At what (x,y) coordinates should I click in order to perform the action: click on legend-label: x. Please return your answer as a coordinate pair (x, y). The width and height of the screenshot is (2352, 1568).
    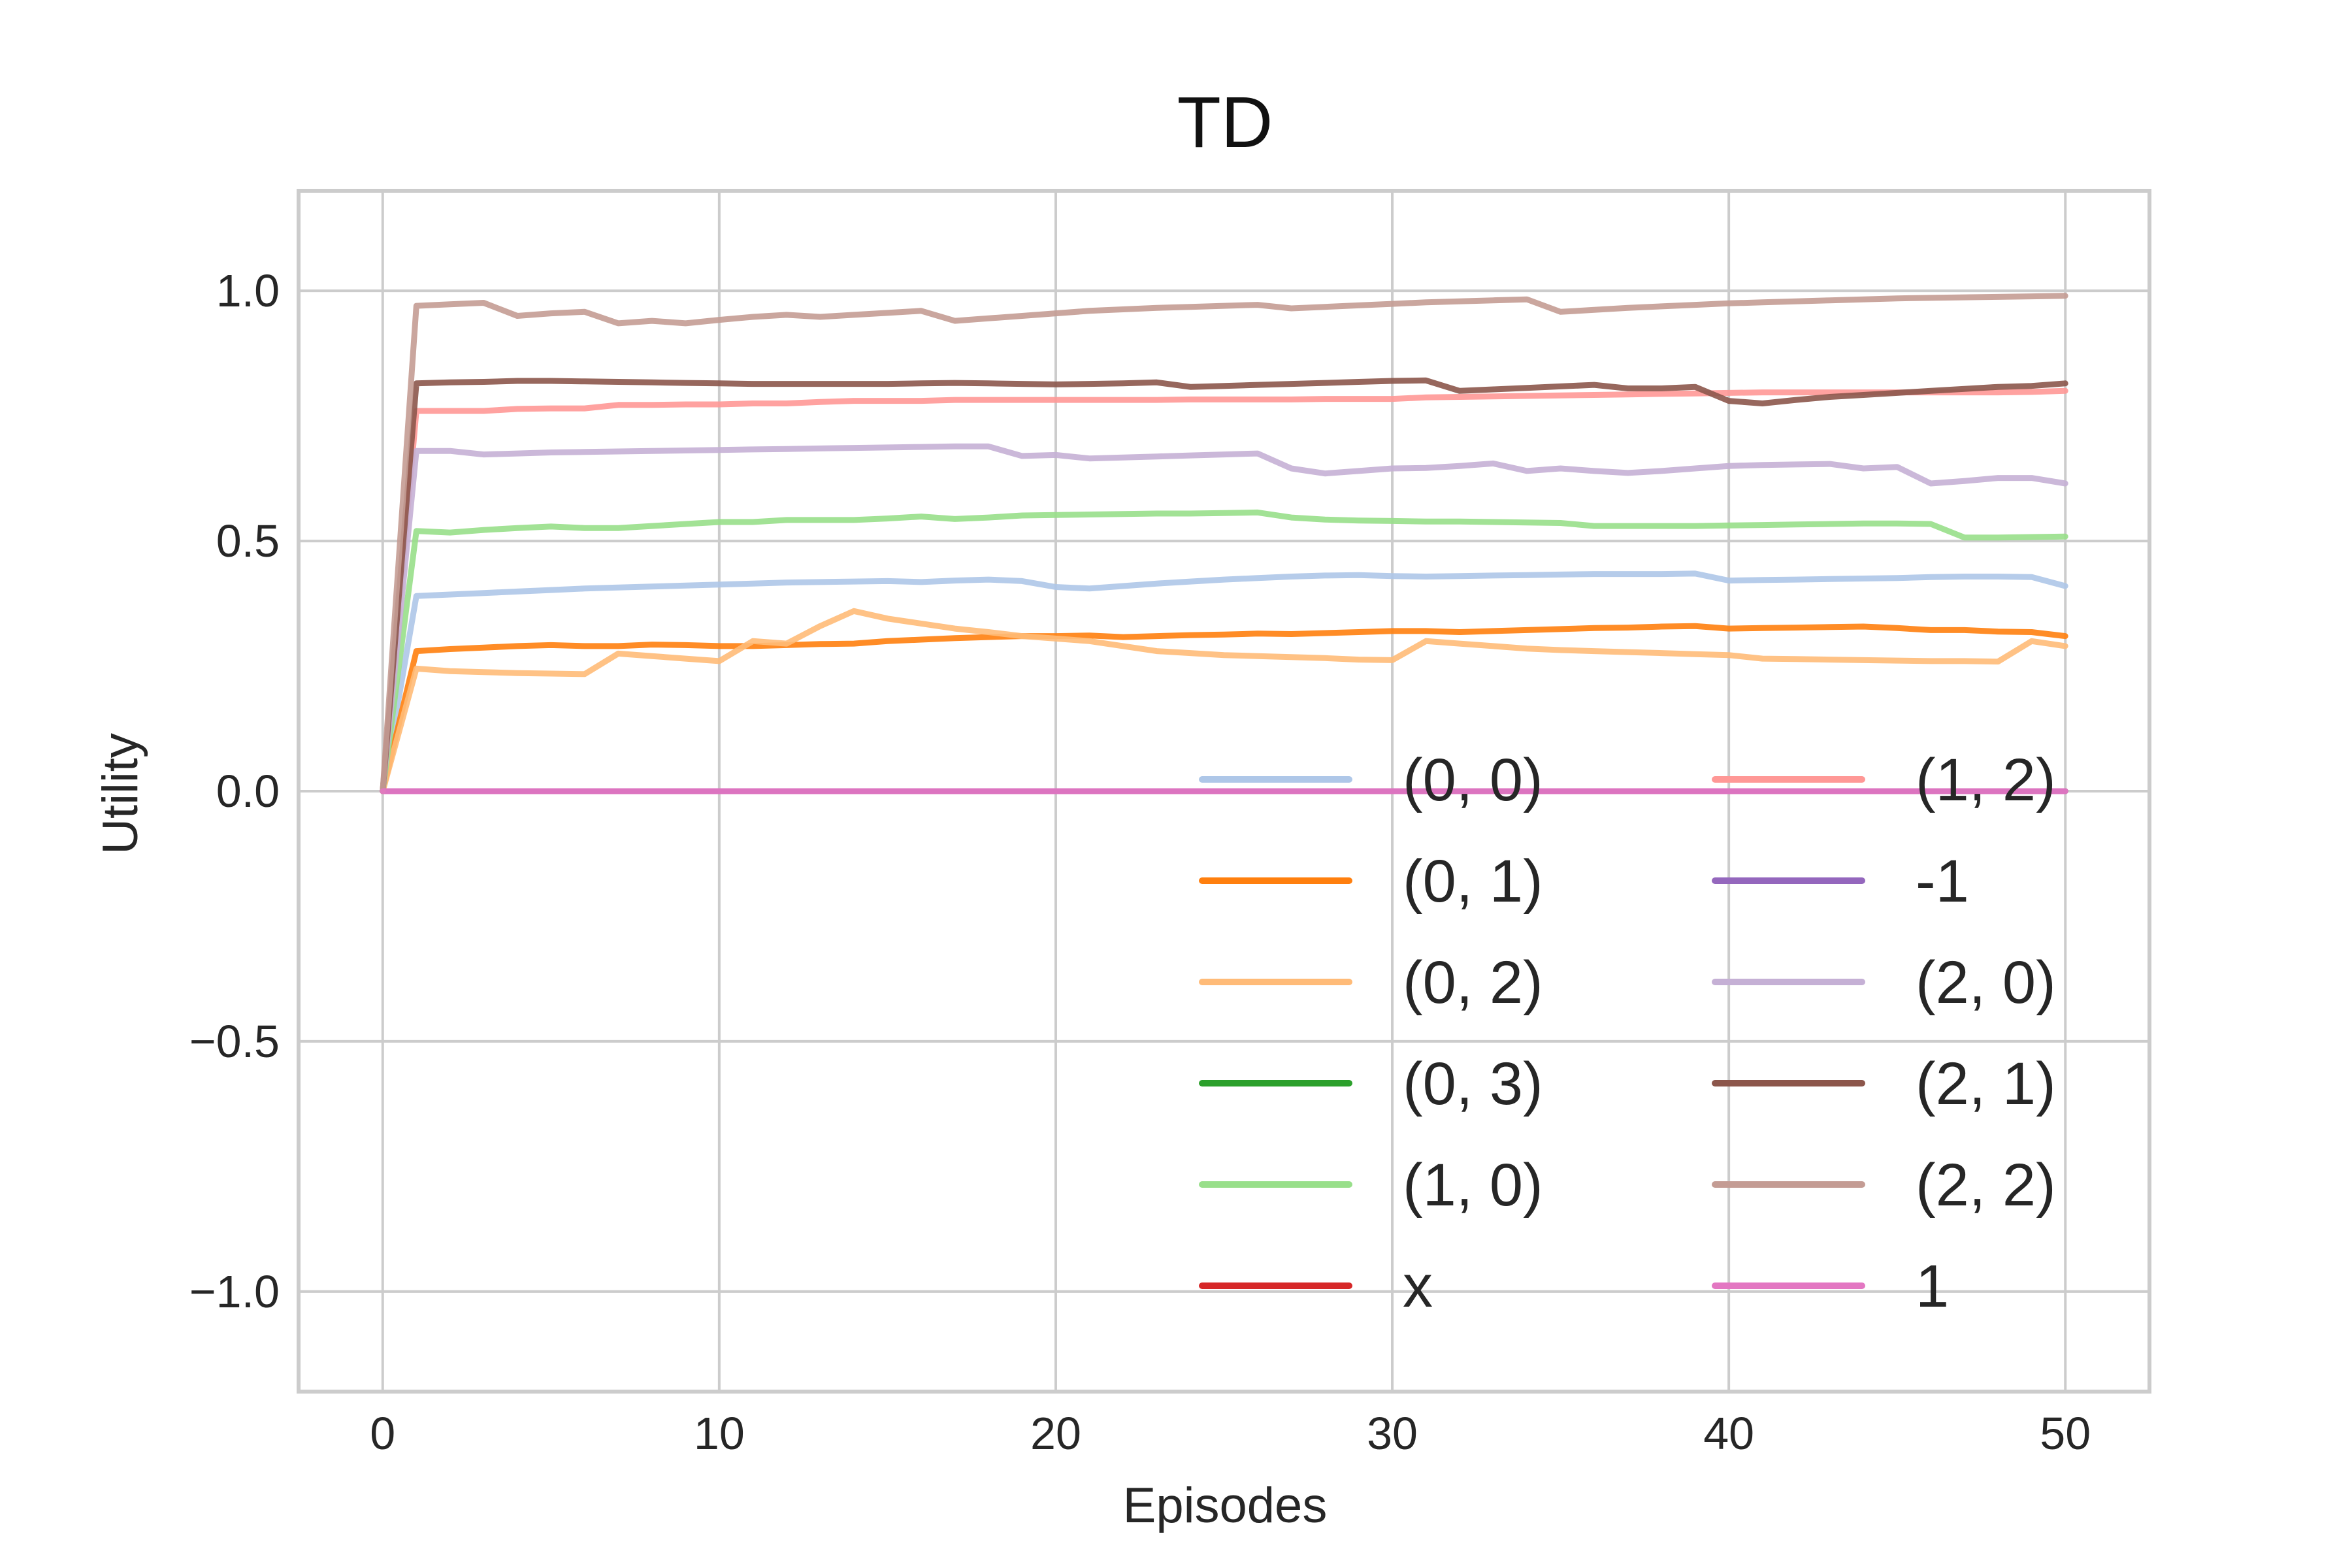
    Looking at the image, I should click on (1418, 1286).